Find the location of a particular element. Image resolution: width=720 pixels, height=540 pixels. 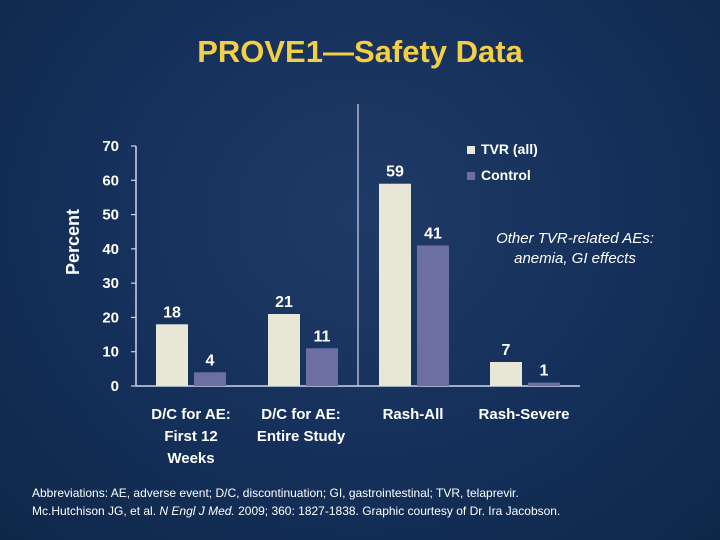

y-axis-title: Percent is located at coordinates (73, 242).